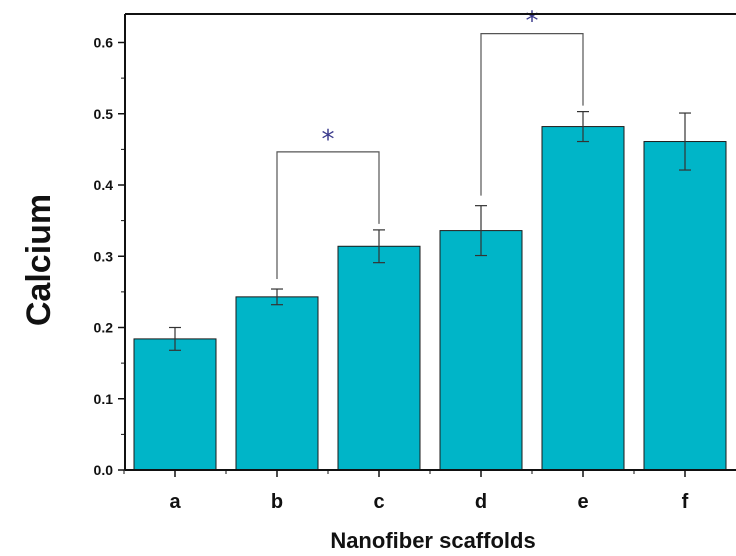  I want to click on bar-a, so click(175, 404).